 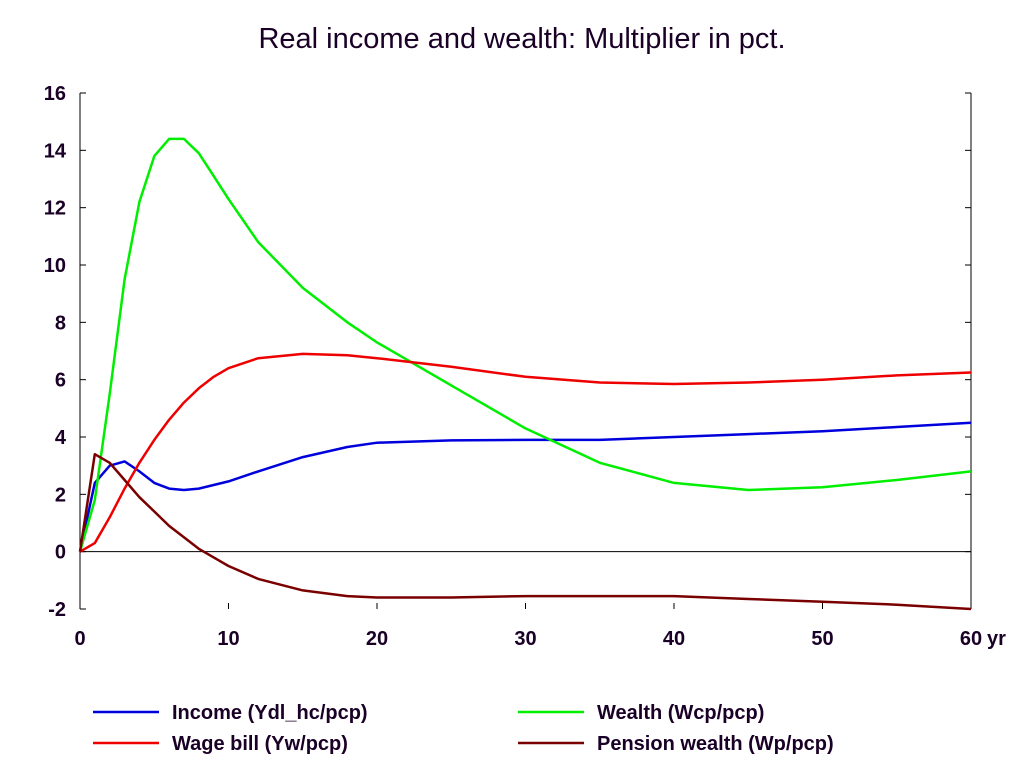 I want to click on y-tick-label: 14, so click(x=55, y=151).